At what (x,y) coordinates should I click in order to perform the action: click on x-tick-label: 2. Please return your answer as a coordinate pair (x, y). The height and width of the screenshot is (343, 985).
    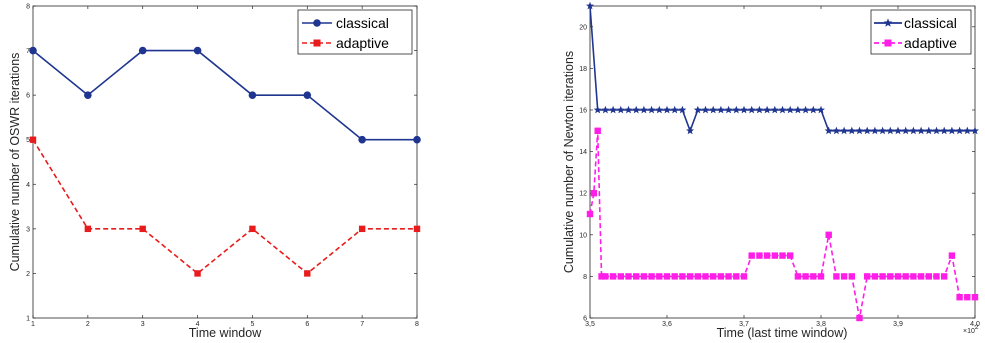
    Looking at the image, I should click on (88, 324).